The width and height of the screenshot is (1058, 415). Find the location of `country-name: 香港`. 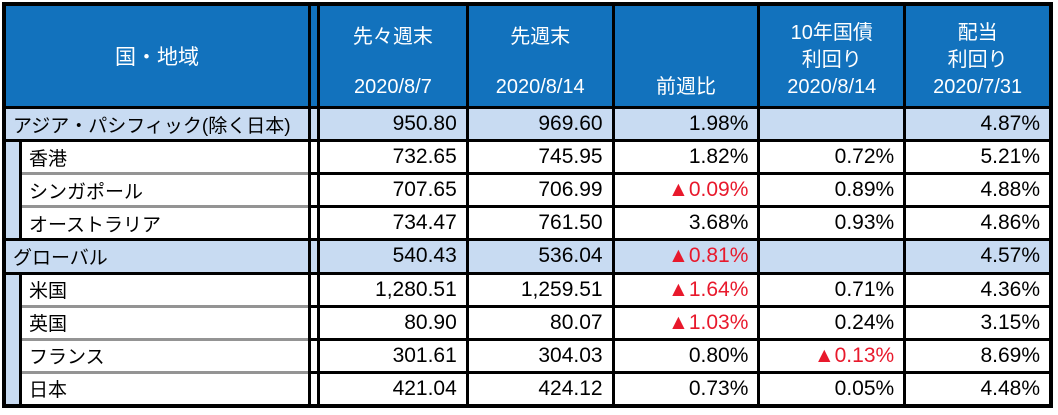

country-name: 香港 is located at coordinates (165, 156).